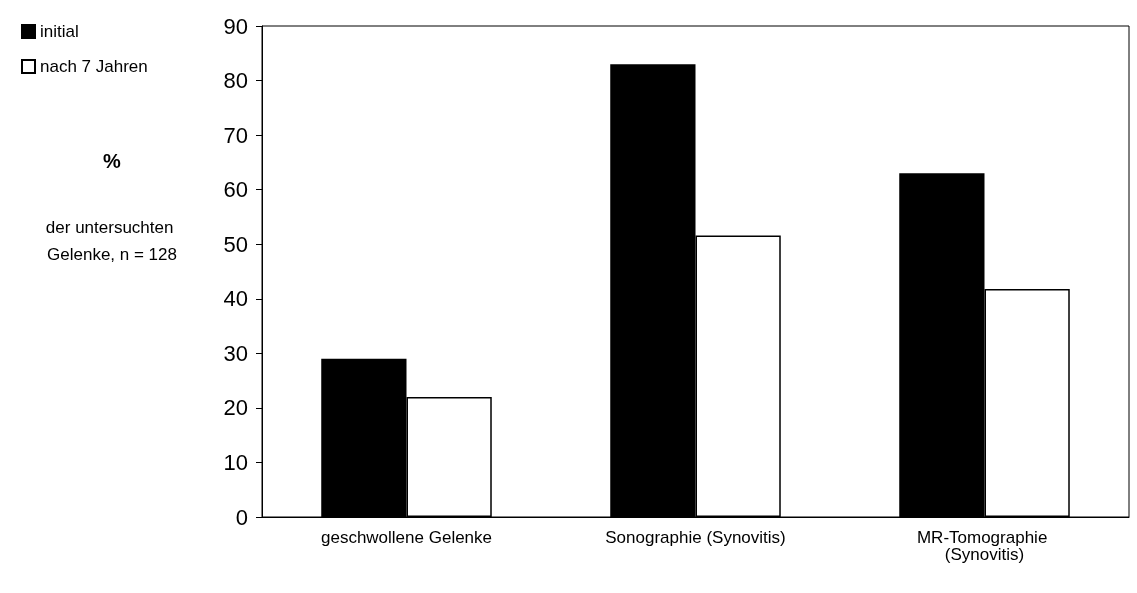  What do you see at coordinates (235, 26) in the screenshot?
I see `y-tick-label: 90` at bounding box center [235, 26].